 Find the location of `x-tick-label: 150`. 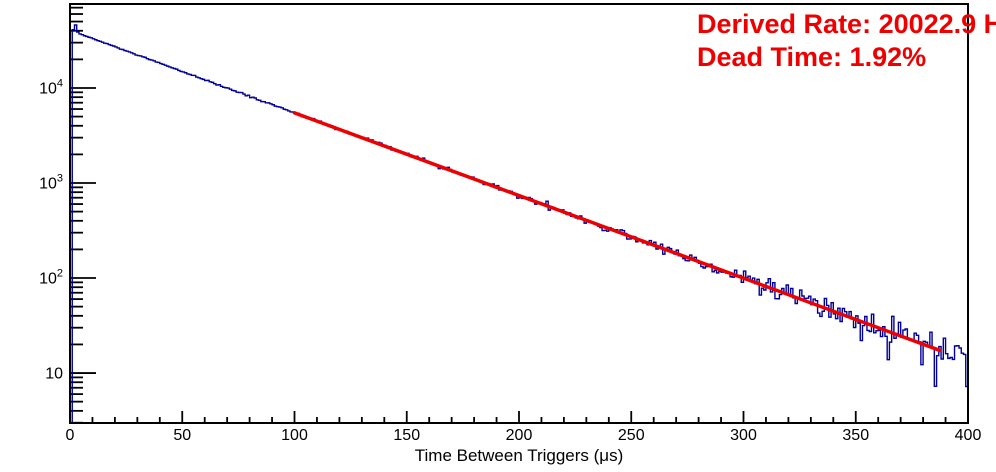

x-tick-label: 150 is located at coordinates (406, 435).